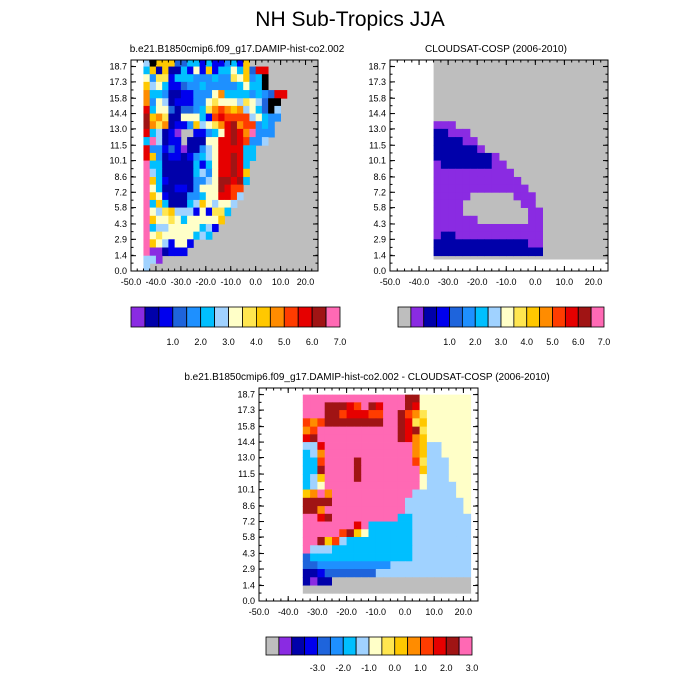 The width and height of the screenshot is (700, 700). Describe the element at coordinates (181, 282) in the screenshot. I see `x-tick-label: -30.0` at that location.